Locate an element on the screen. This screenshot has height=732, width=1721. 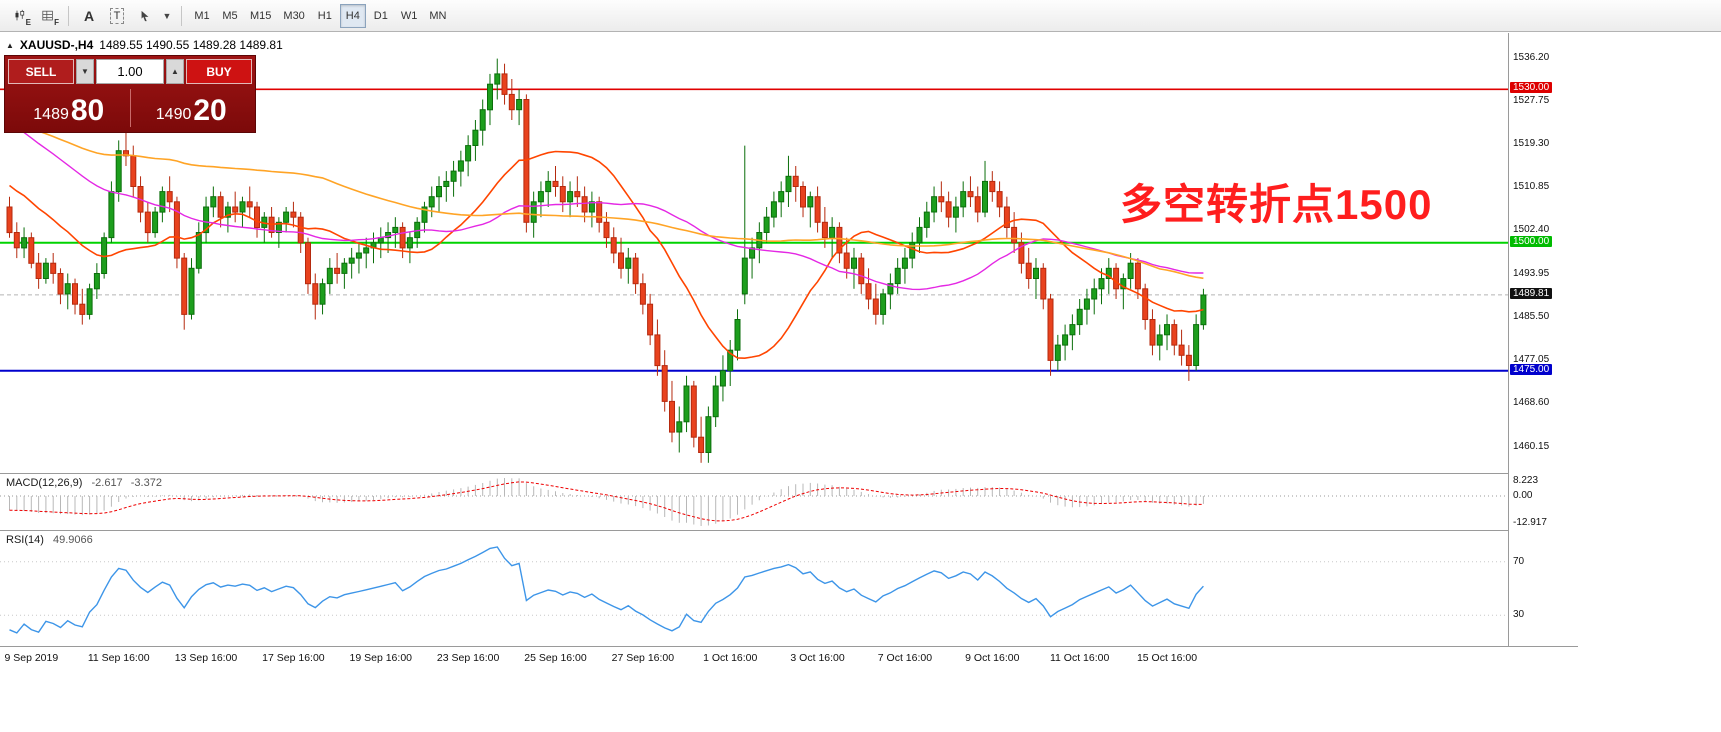
macd-name: MACD(12,26,9) is located at coordinates (44, 483).